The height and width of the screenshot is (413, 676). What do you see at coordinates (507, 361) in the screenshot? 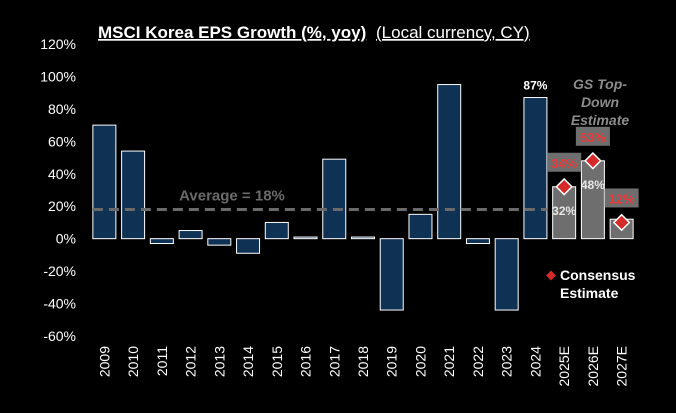
I see `x-tick-label: 2023` at bounding box center [507, 361].